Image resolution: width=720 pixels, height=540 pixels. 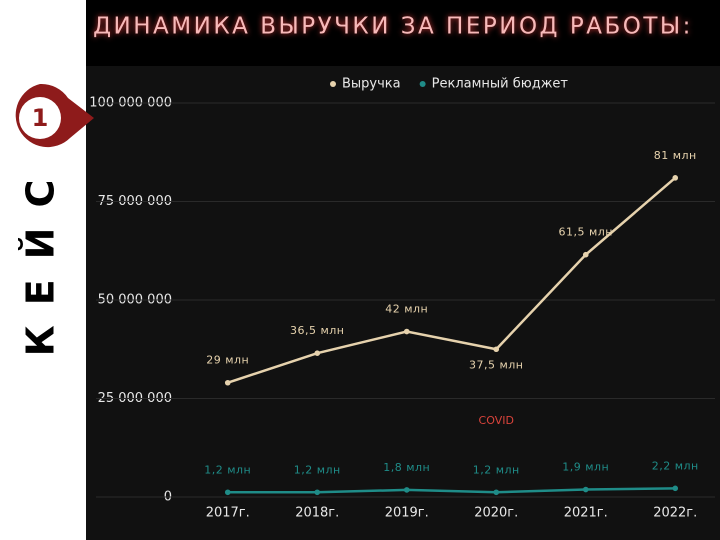 What do you see at coordinates (393, 27) in the screenshot?
I see `chart-title: ДИНАМИКА ВЫРУЧКИ ЗА ПЕРИОД РАБОТЫ:` at bounding box center [393, 27].